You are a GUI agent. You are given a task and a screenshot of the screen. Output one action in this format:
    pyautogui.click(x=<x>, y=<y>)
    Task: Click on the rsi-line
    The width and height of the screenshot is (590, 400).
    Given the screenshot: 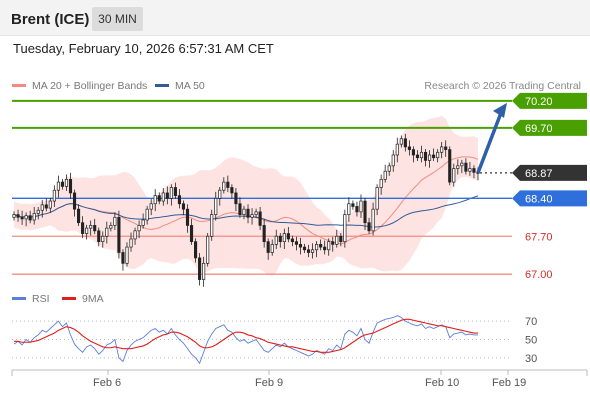 What is the action you would take?
    pyautogui.click(x=245, y=340)
    